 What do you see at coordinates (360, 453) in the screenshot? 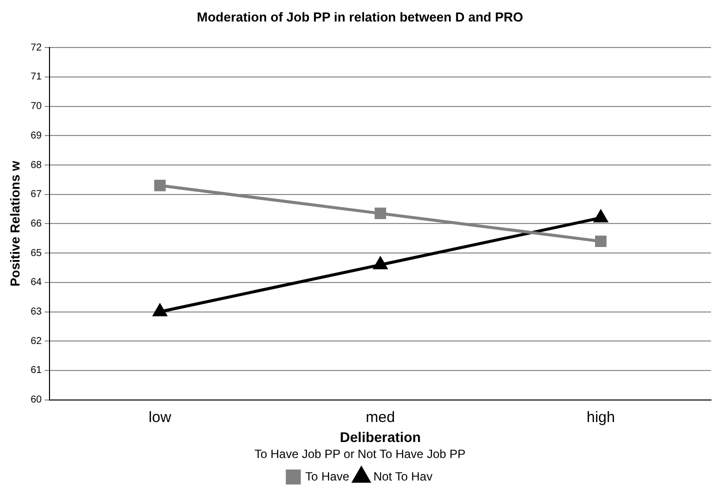
I see `legend-title: To Have Job PP or Not To Have Job PP` at bounding box center [360, 453].